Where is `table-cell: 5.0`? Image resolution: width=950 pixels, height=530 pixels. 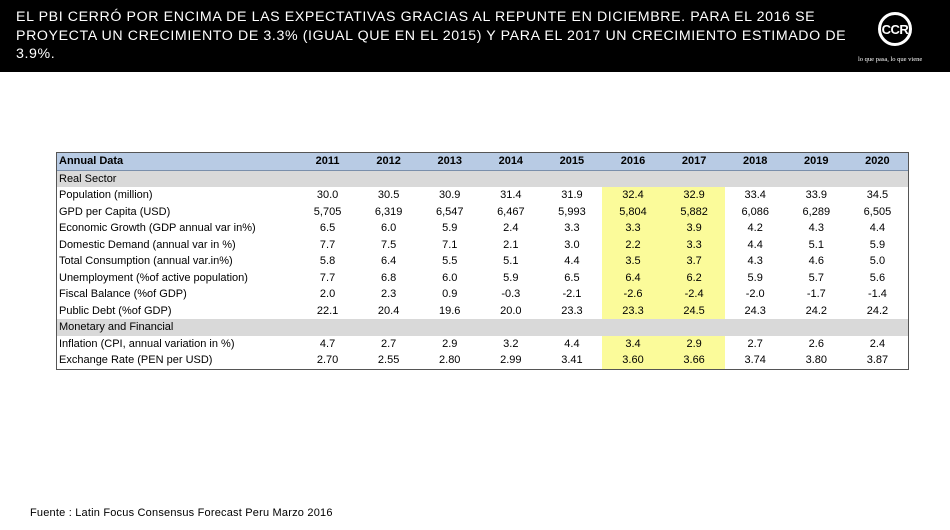
table-cell: 5.0 is located at coordinates (877, 261).